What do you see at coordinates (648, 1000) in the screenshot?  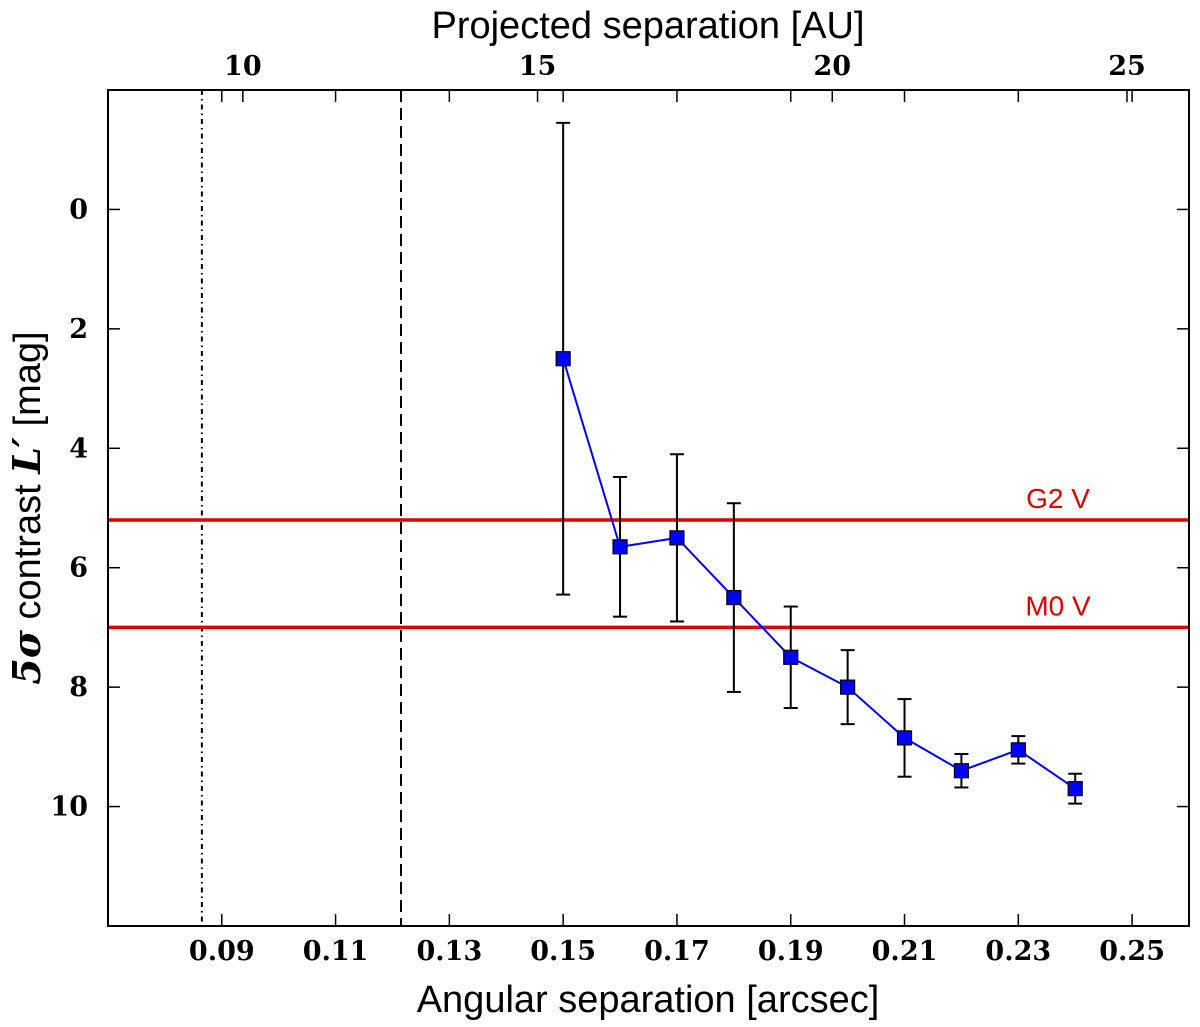 I see `x-axis-title: Angular separation [arcsec]` at bounding box center [648, 1000].